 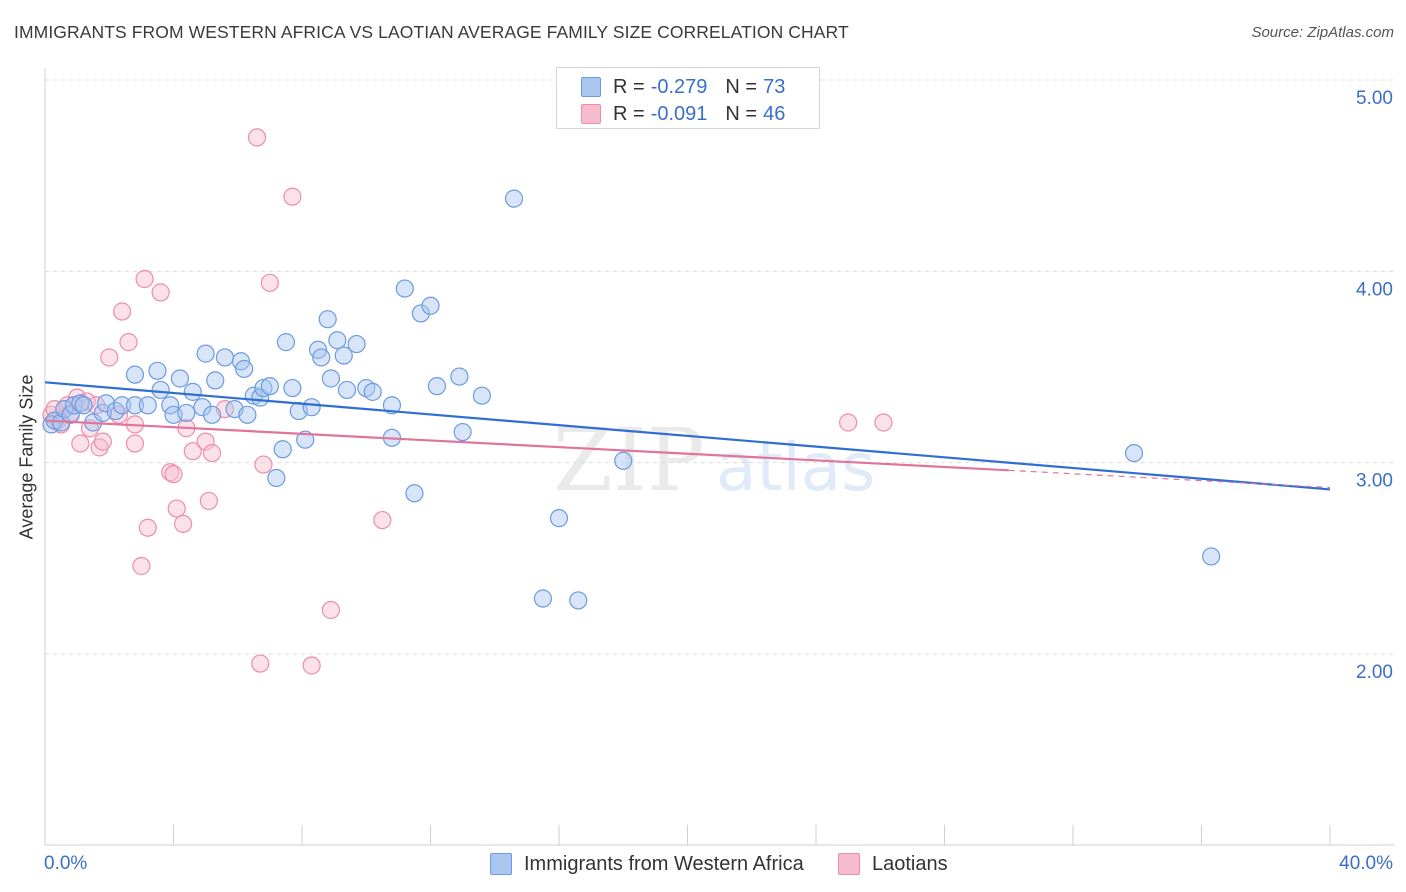 What do you see at coordinates (774, 86) in the screenshot?
I see `legend-n-value: 73` at bounding box center [774, 86].